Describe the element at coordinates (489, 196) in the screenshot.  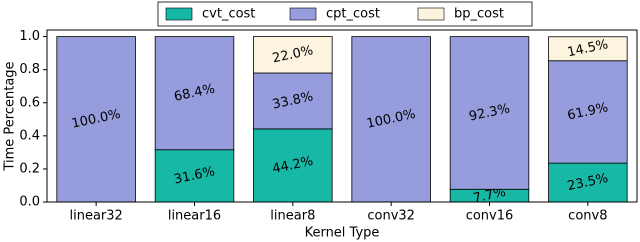
I see `value-label: 7.7%` at that location.